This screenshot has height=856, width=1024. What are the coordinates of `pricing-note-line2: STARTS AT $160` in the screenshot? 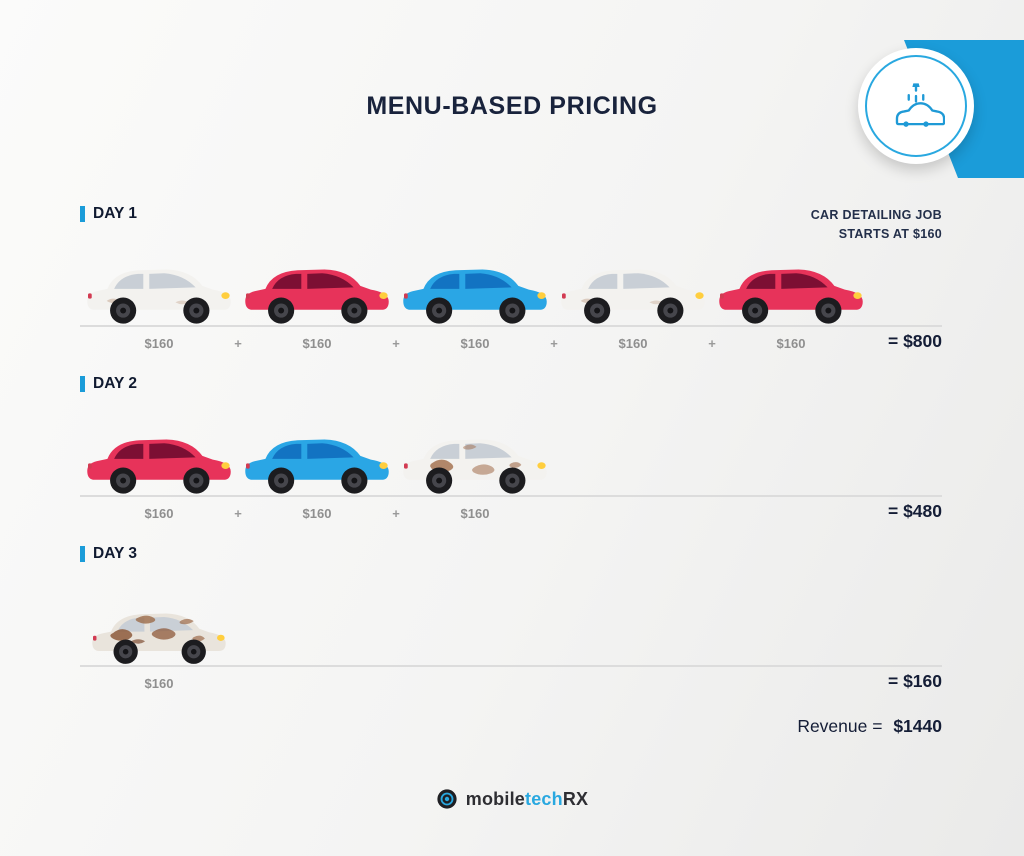 It's located at (890, 233).